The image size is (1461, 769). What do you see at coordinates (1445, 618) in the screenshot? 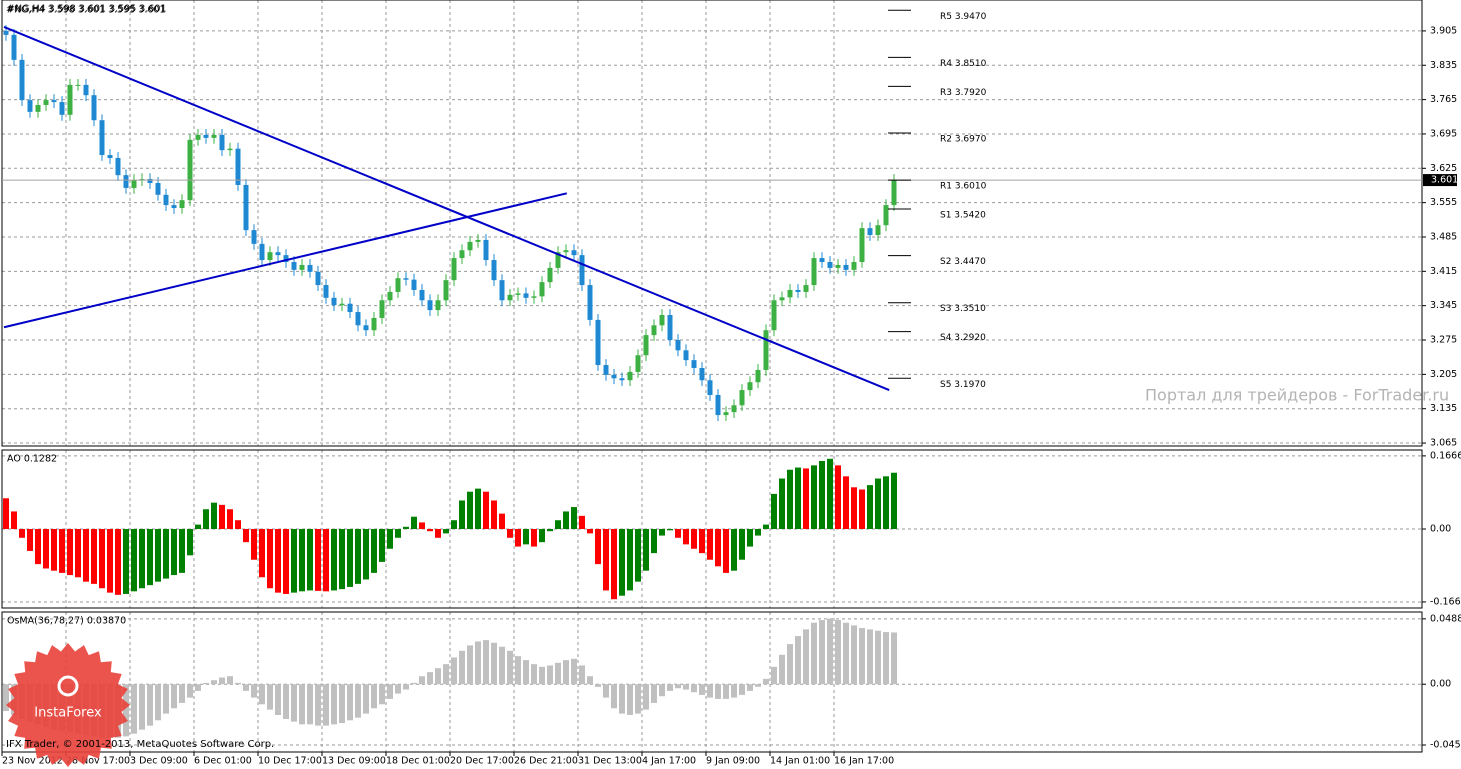
I see `y-tick-label: 0.04887` at bounding box center [1445, 618].